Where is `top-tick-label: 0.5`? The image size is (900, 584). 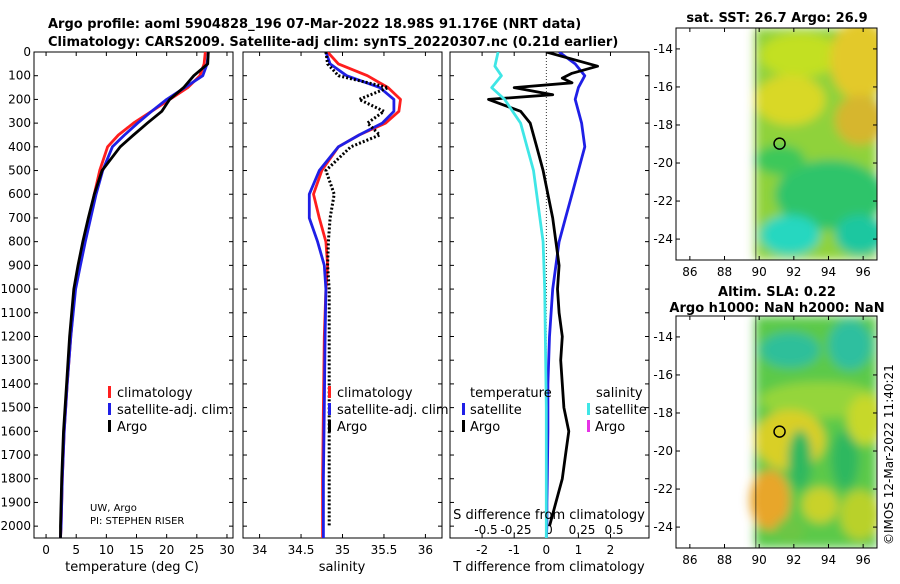 top-tick-label: 0.5 is located at coordinates (613, 530).